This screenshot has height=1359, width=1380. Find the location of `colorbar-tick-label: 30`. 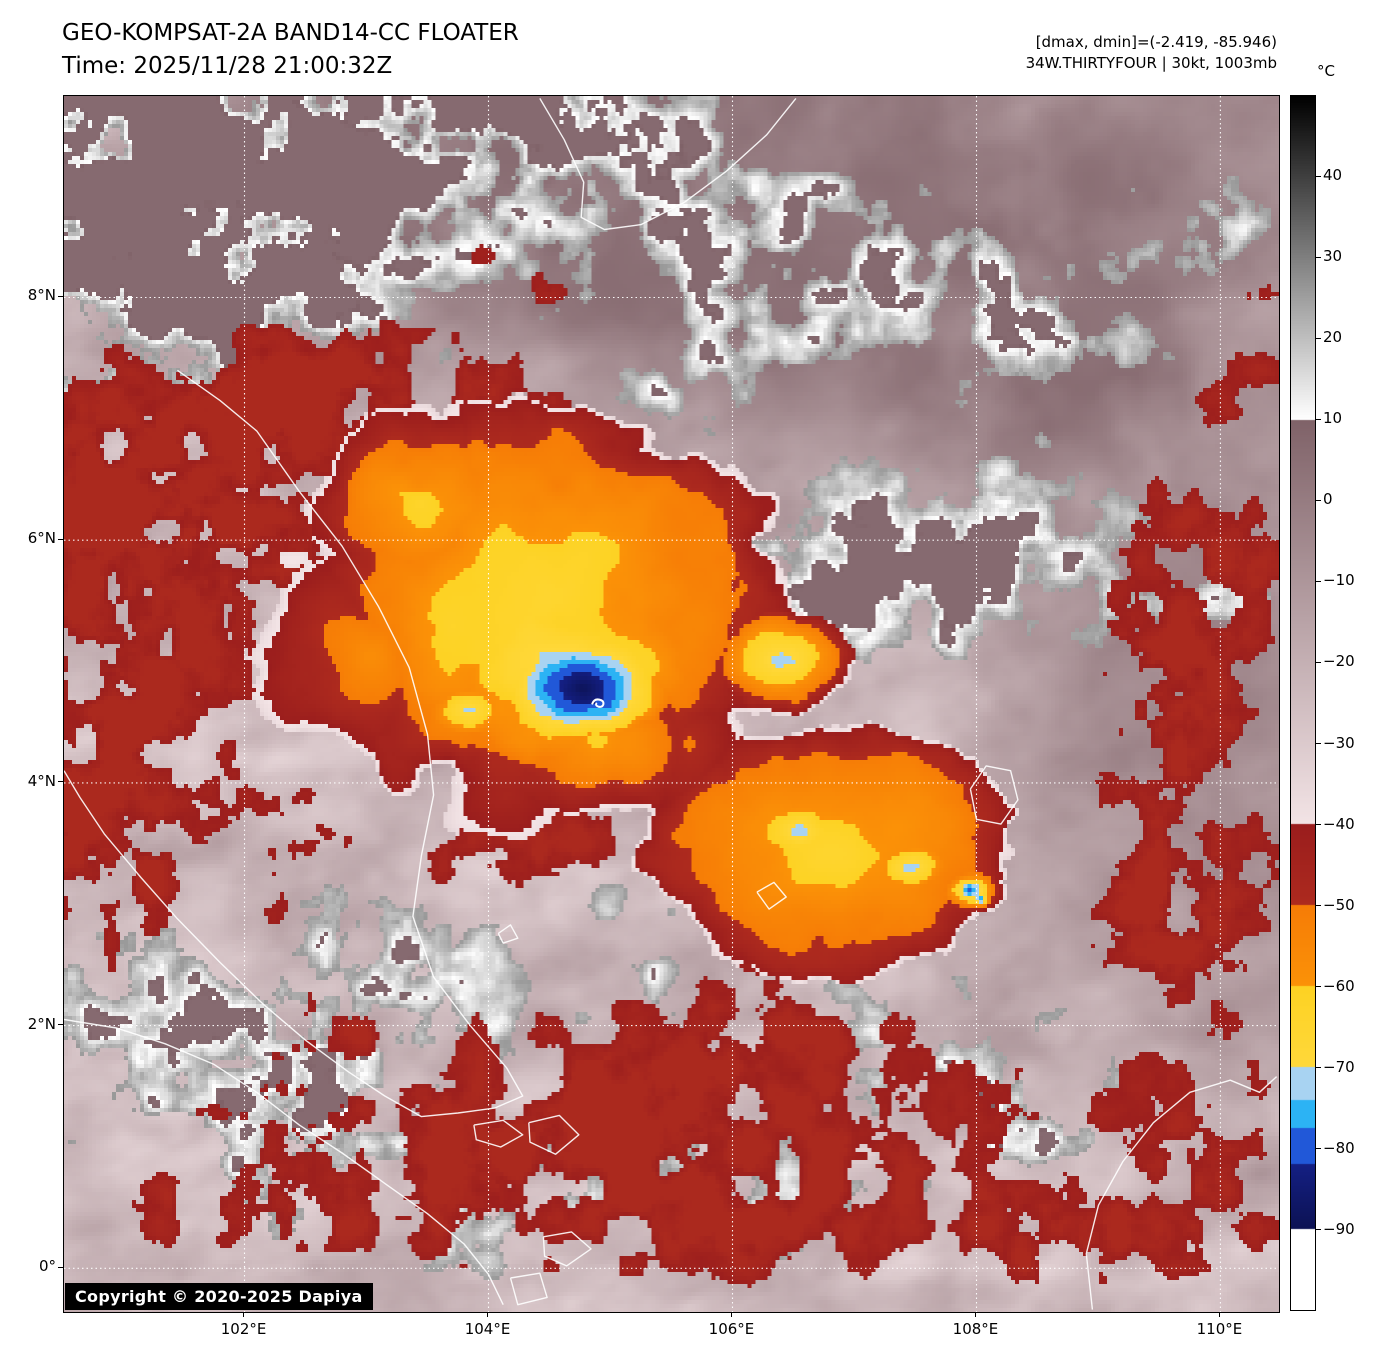

colorbar-tick-label: 30 is located at coordinates (1333, 256).